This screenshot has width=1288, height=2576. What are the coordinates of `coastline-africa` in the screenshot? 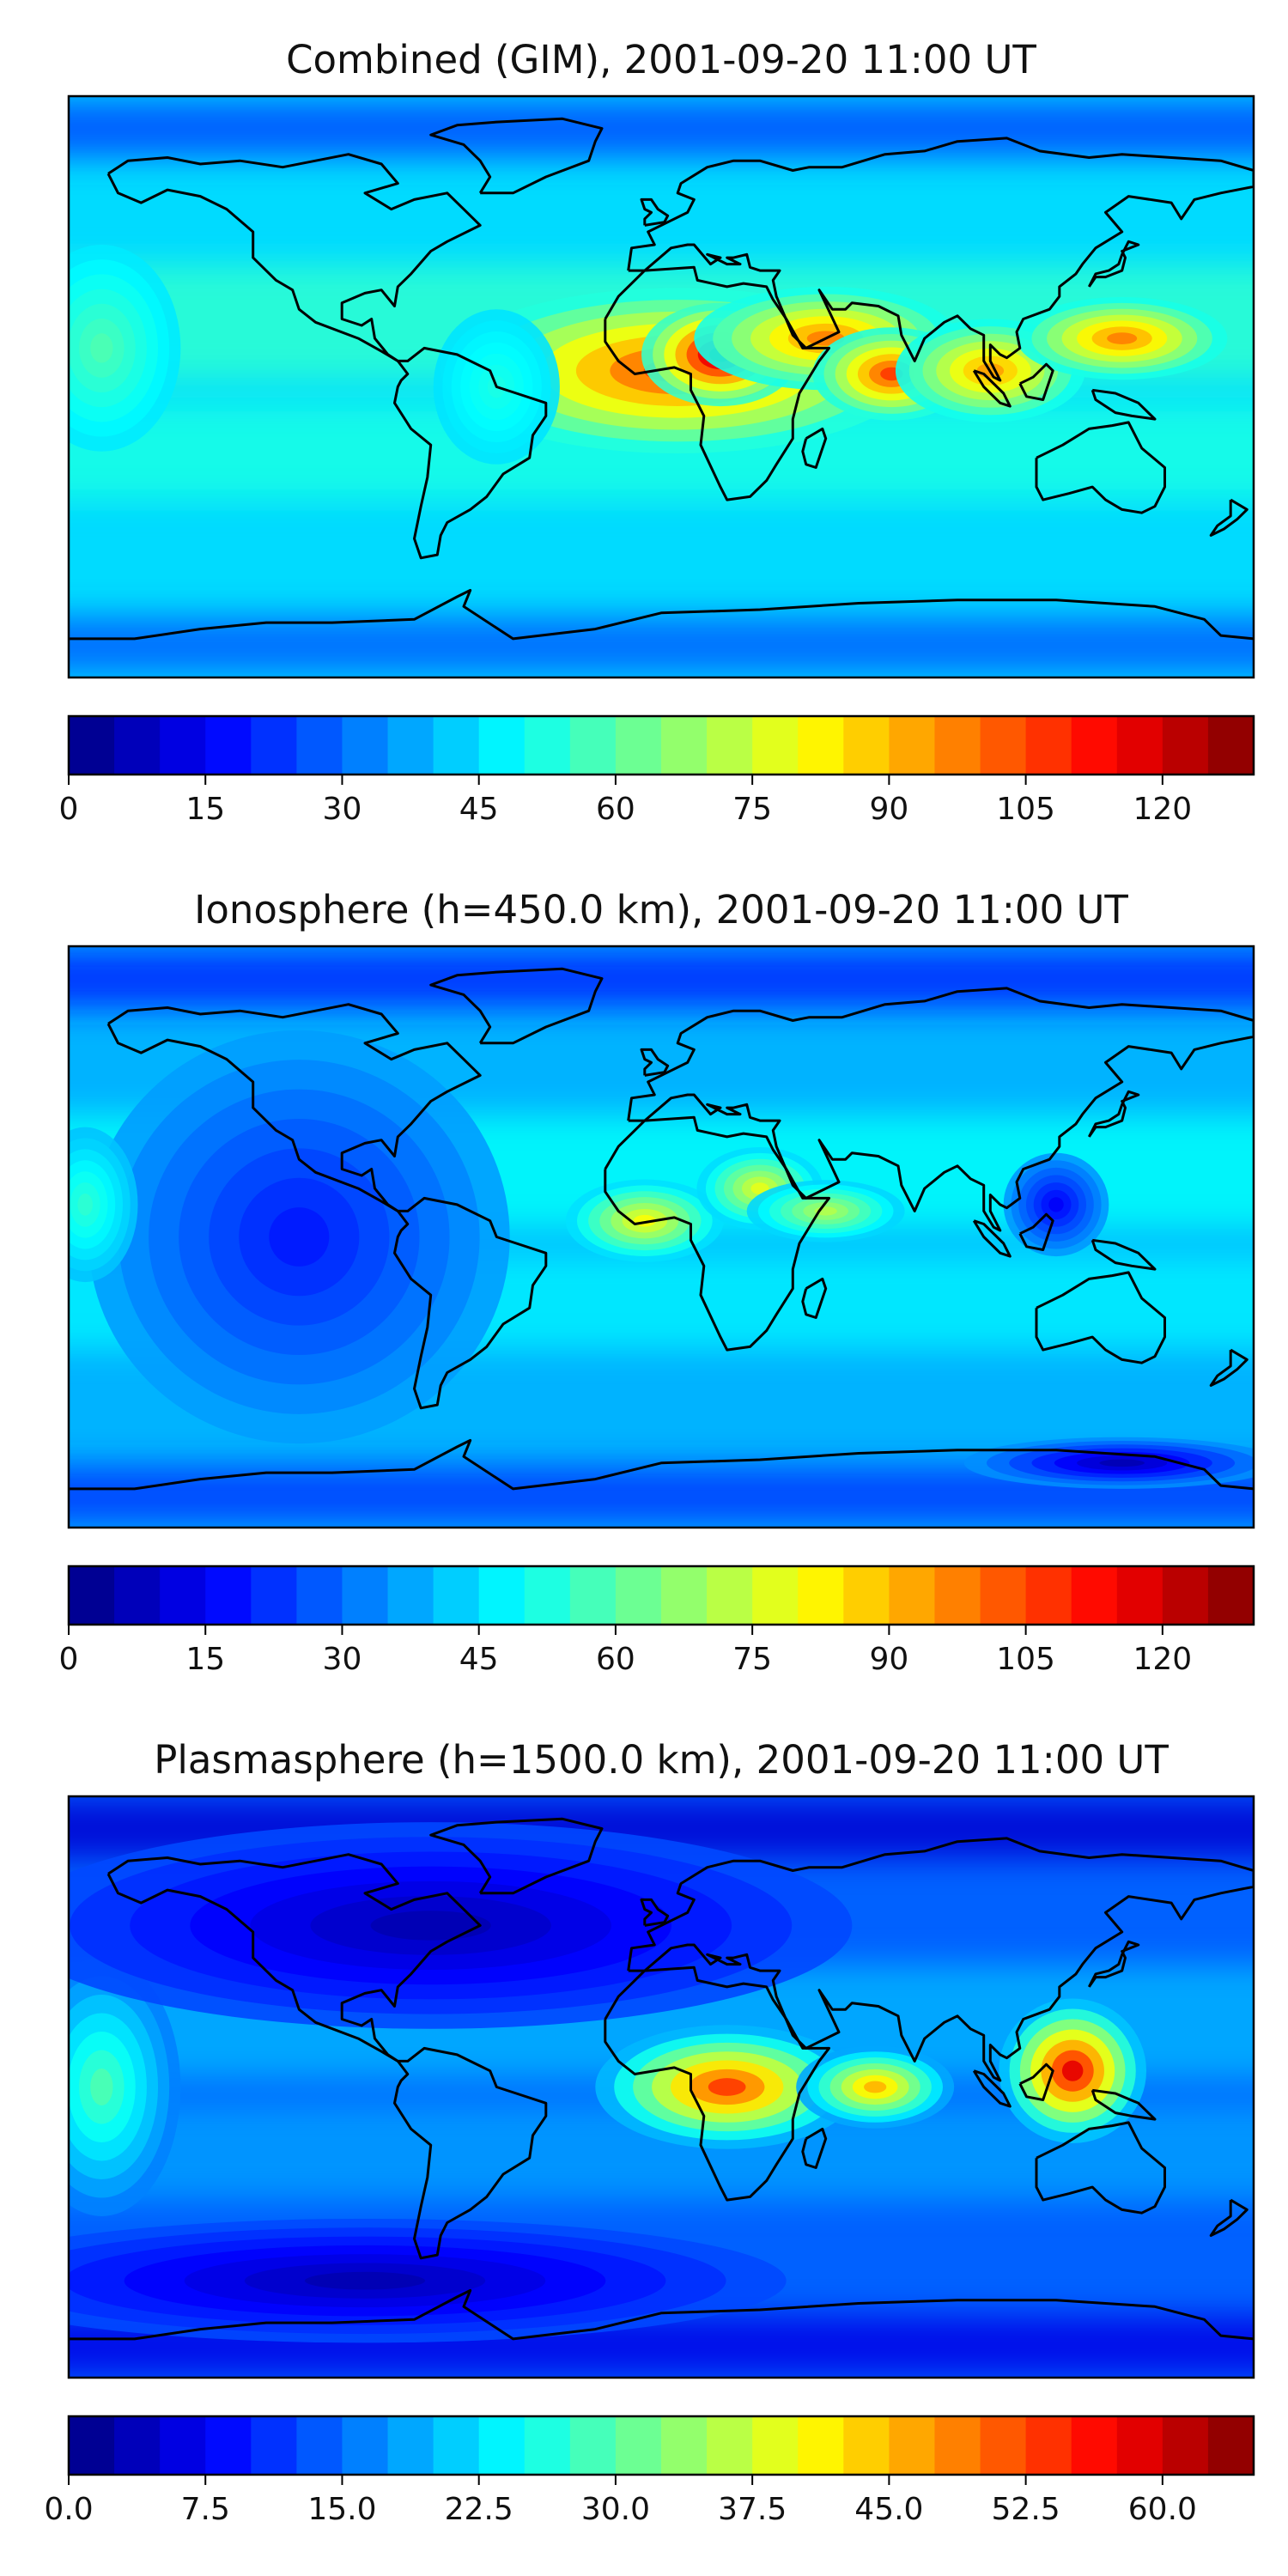 It's located at (717, 383).